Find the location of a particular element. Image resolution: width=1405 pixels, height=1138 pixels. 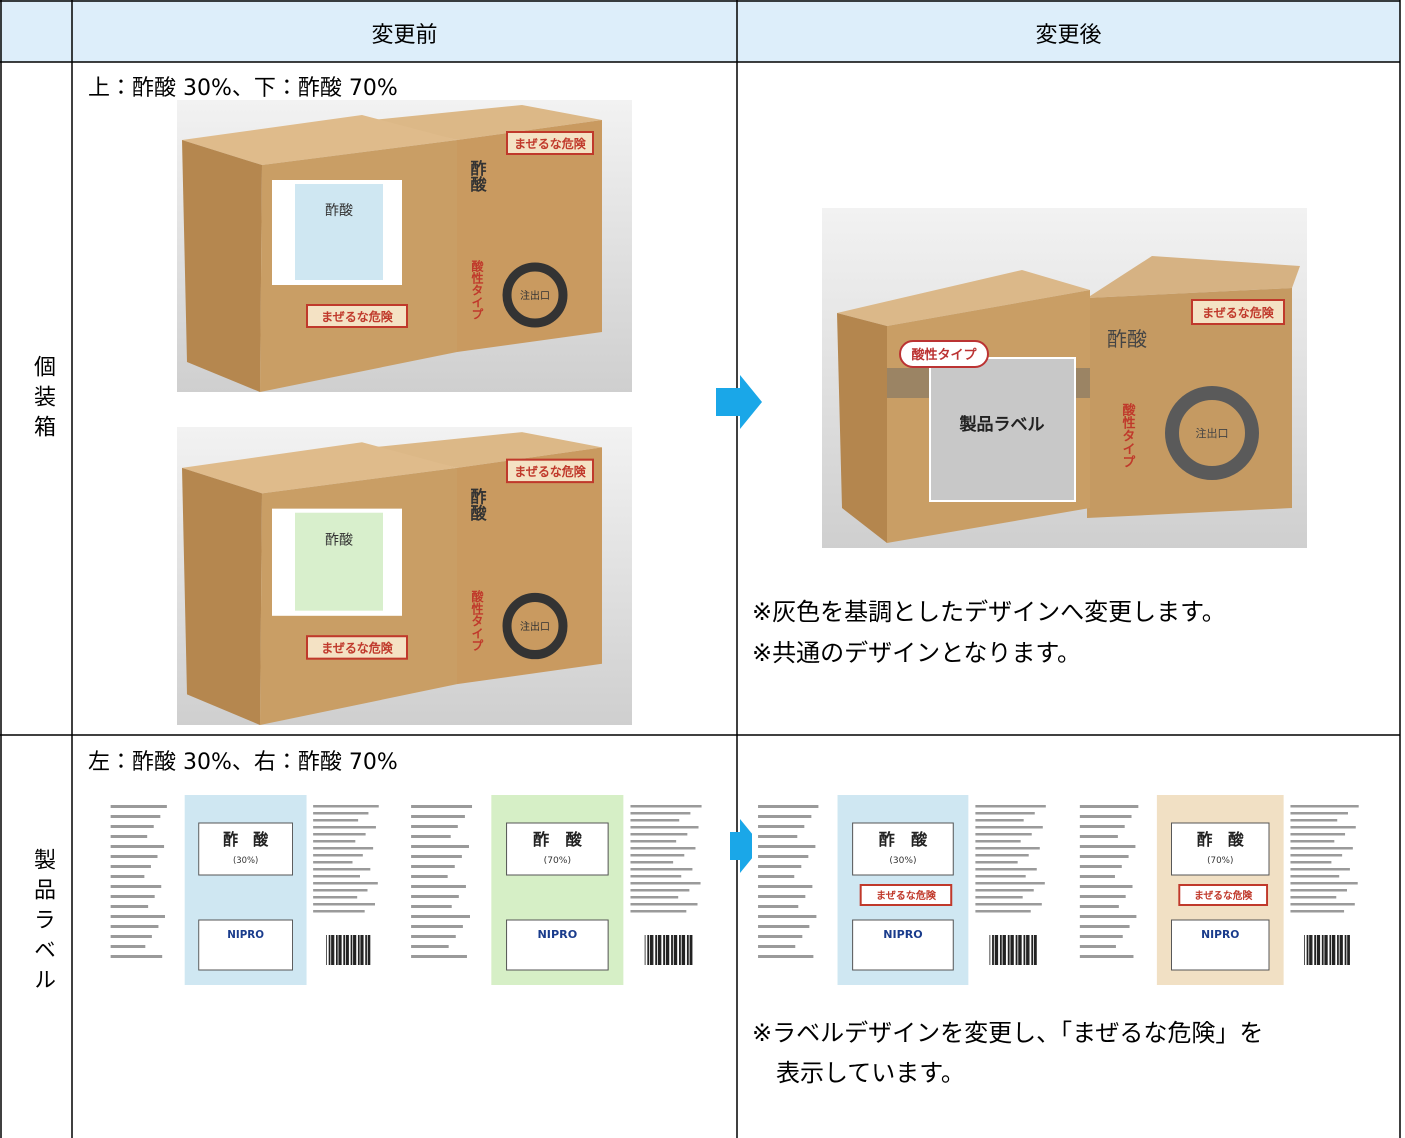

header-after: 変更後 is located at coordinates (1068, 35).